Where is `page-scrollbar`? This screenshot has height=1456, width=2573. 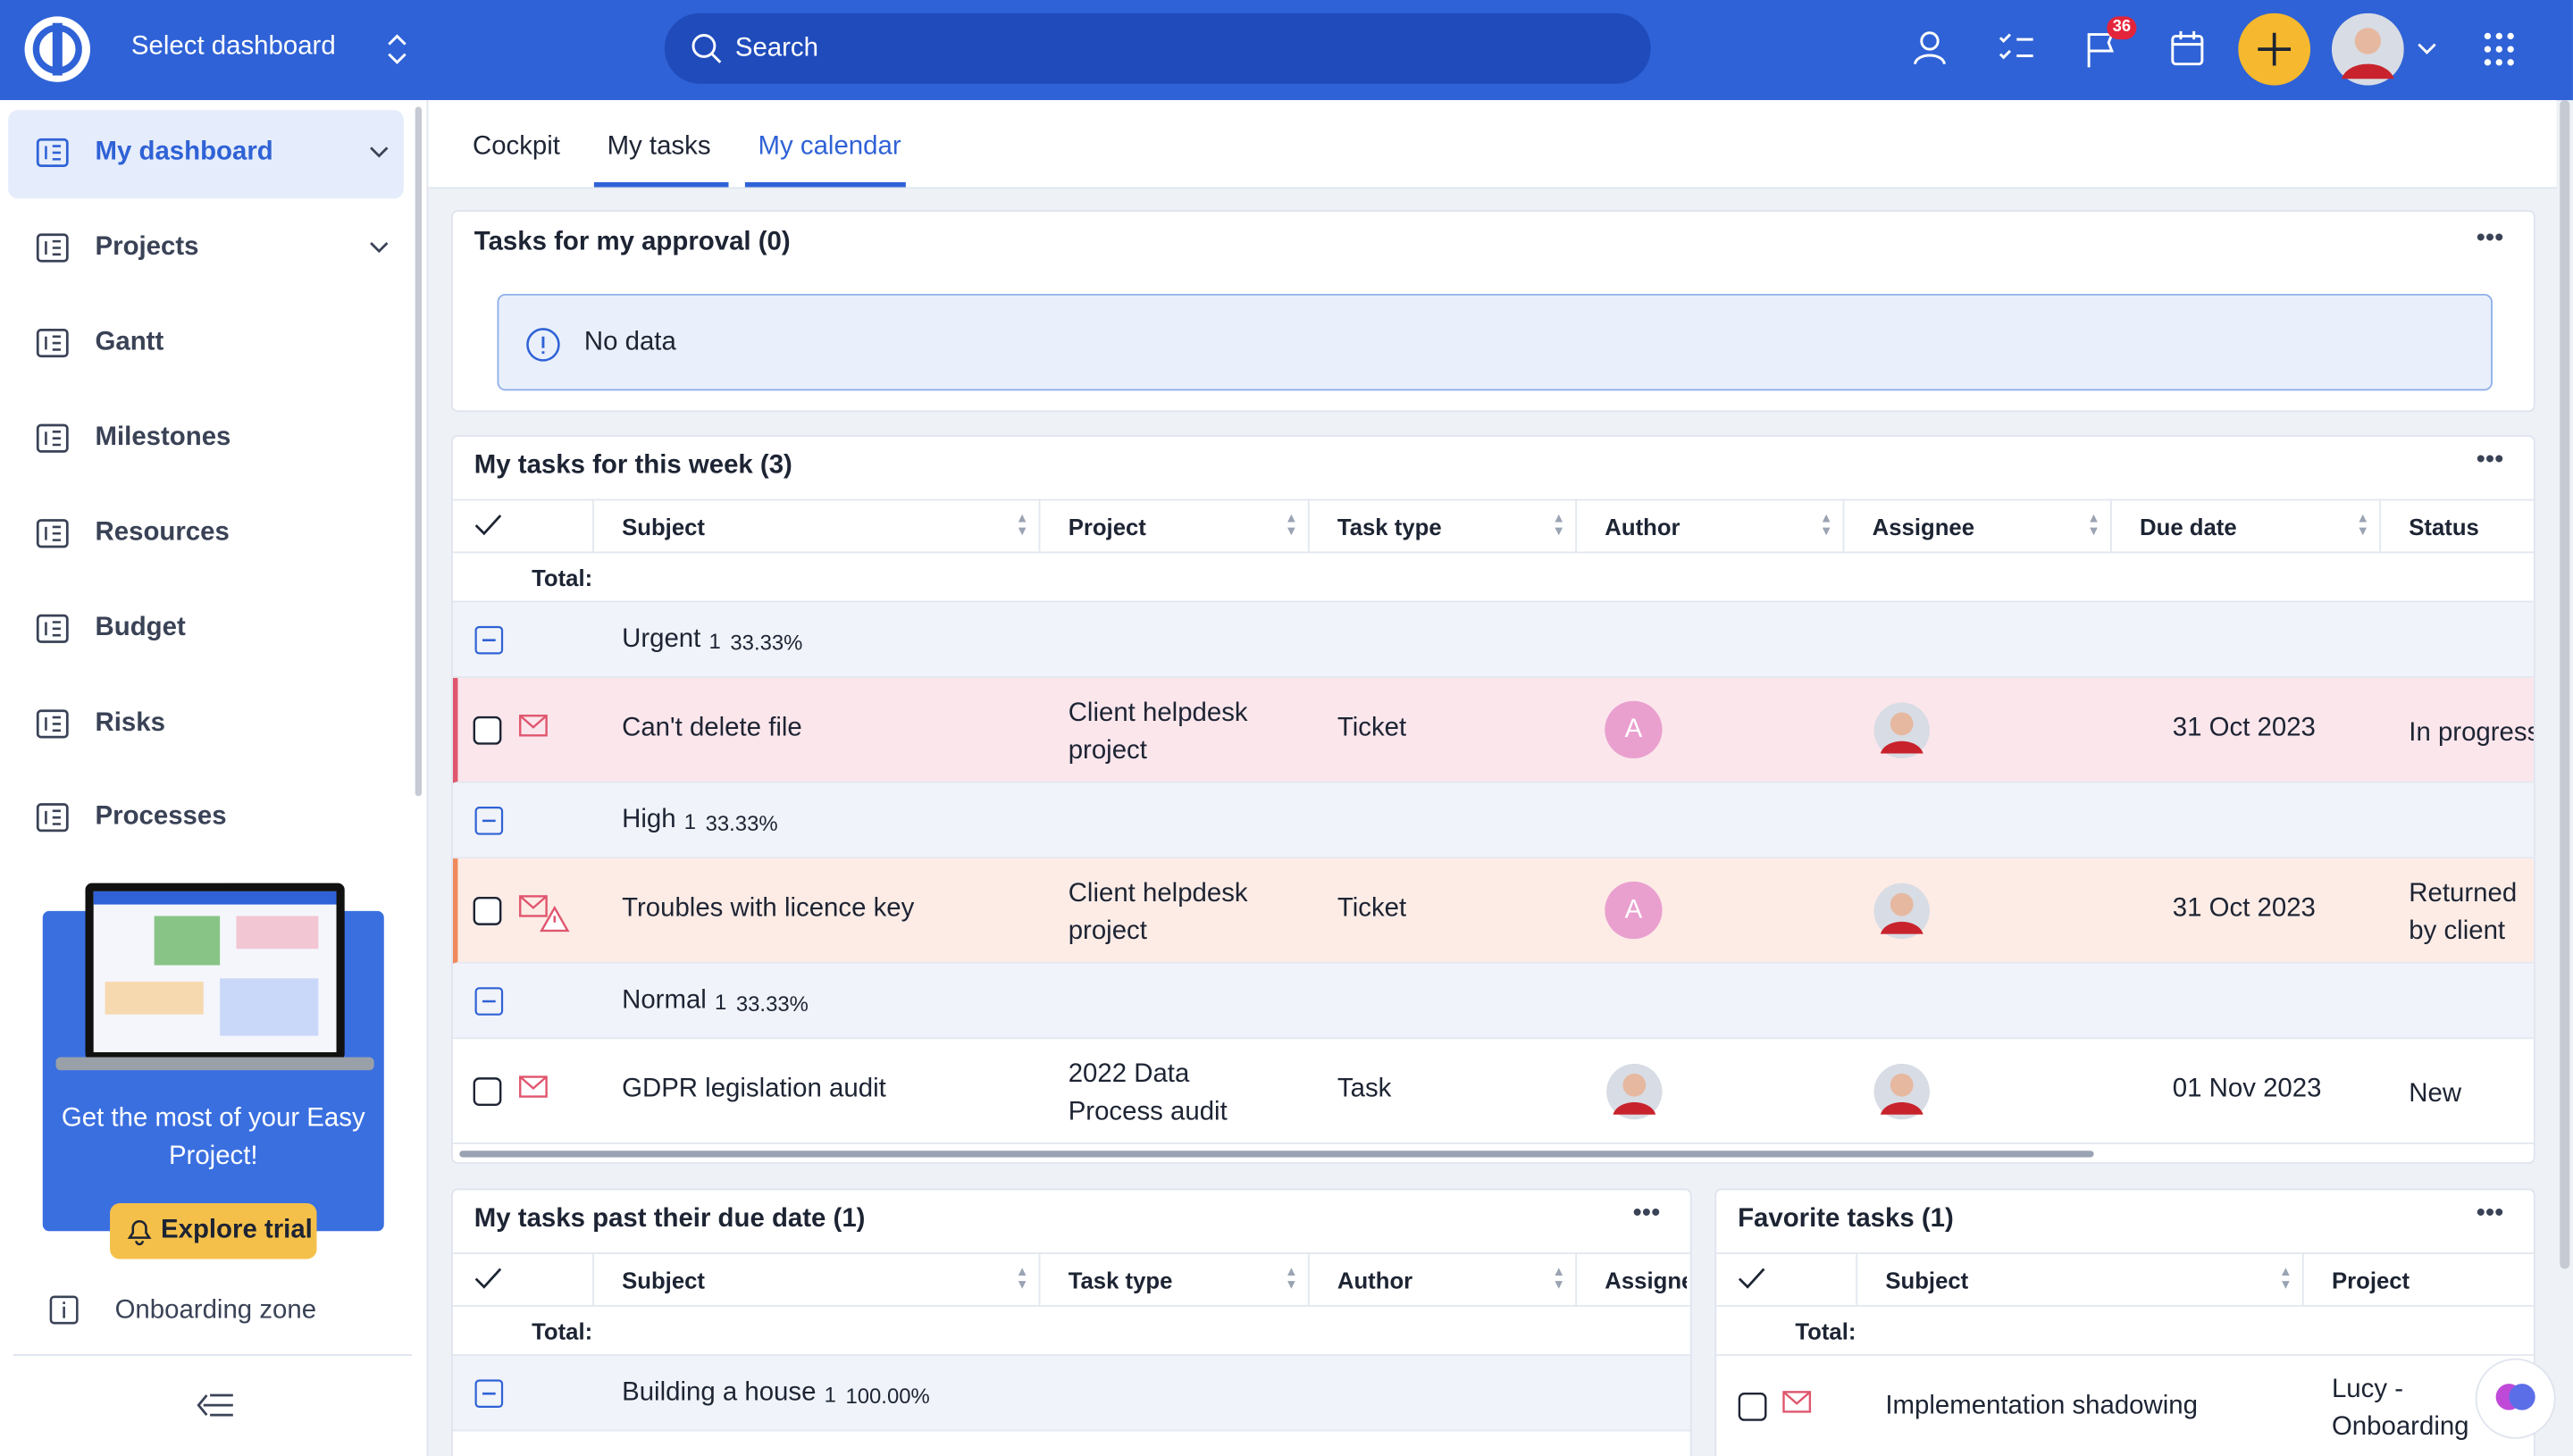 page-scrollbar is located at coordinates (2565, 684).